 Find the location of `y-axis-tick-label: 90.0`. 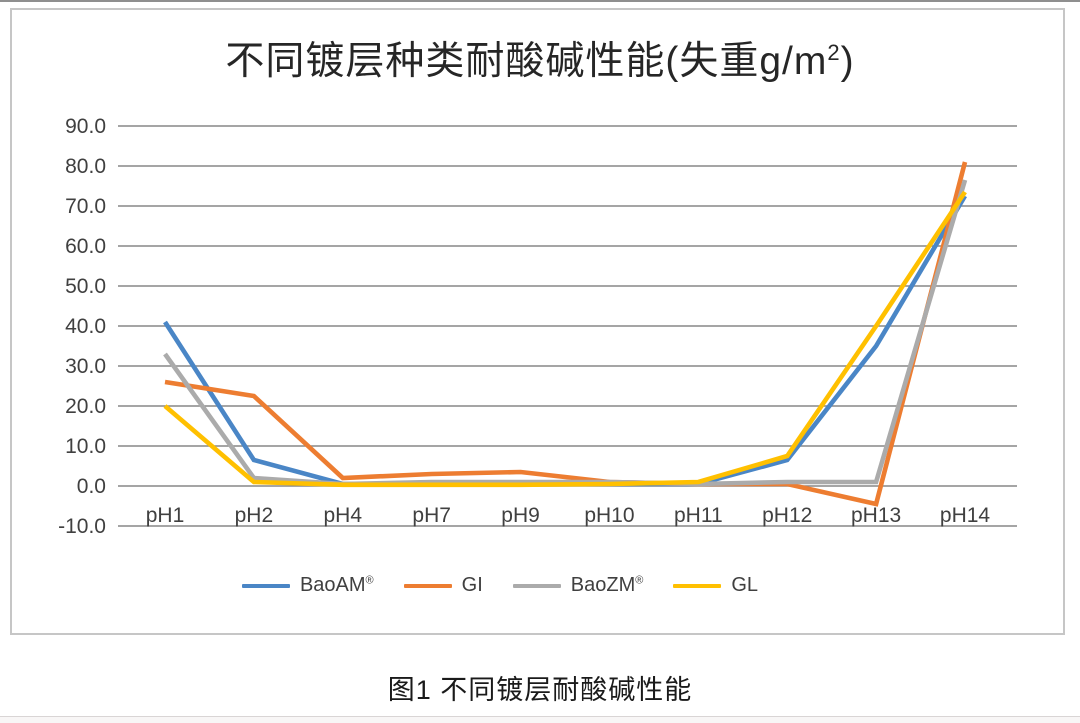

y-axis-tick-label: 90.0 is located at coordinates (85, 126).